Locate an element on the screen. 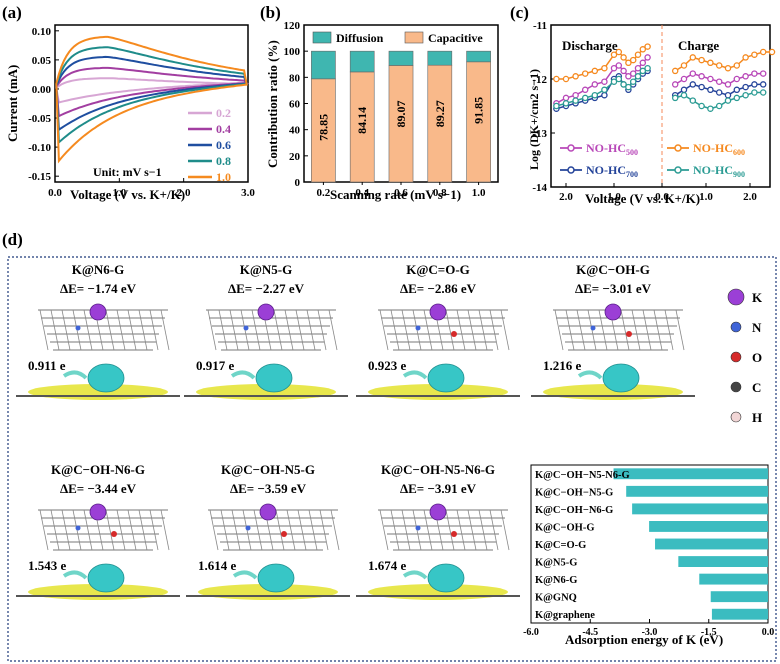 This screenshot has height=664, width=780. d-x-axis-label: Adsorption energy of K (eV) is located at coordinates (644, 639).